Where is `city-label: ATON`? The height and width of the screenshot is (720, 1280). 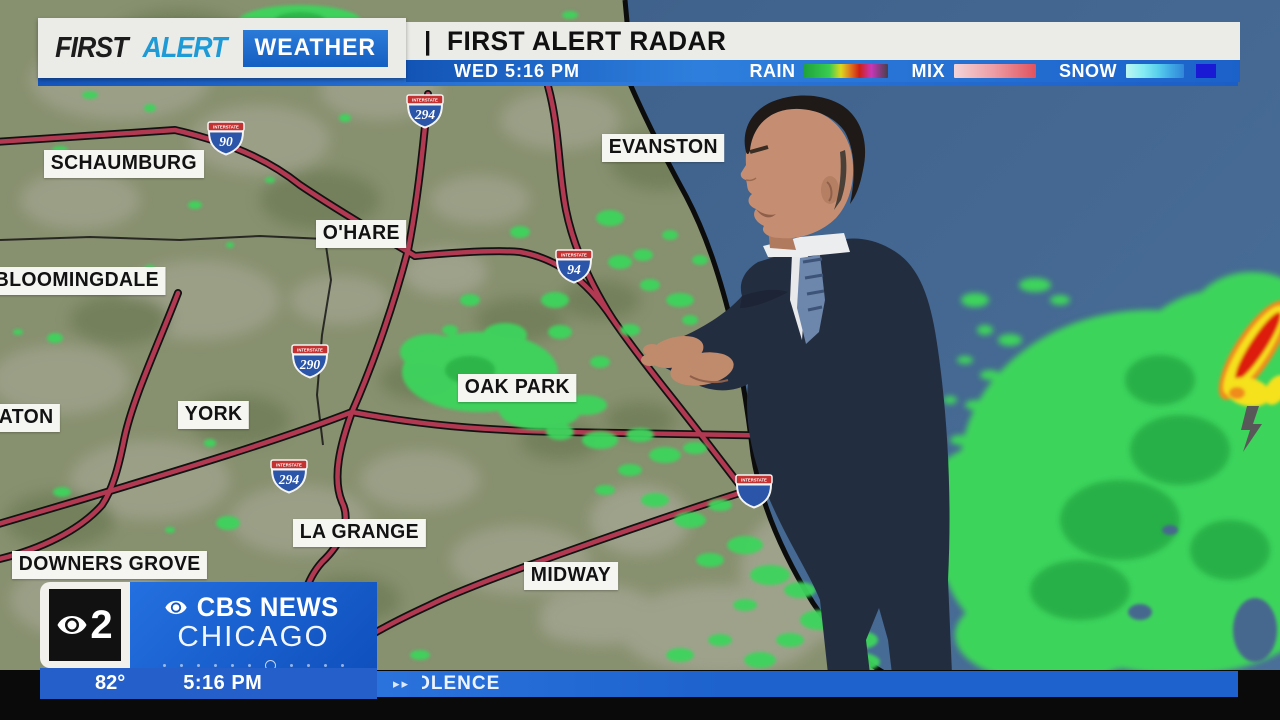 city-label: ATON is located at coordinates (30, 418).